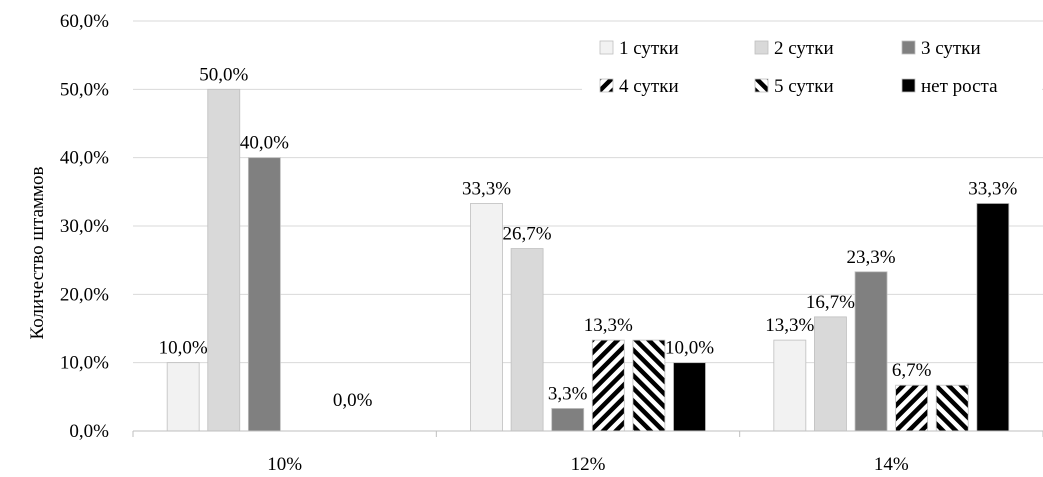 The image size is (1043, 477). Describe the element at coordinates (568, 393) in the screenshot. I see `data-label: 3,3%` at that location.